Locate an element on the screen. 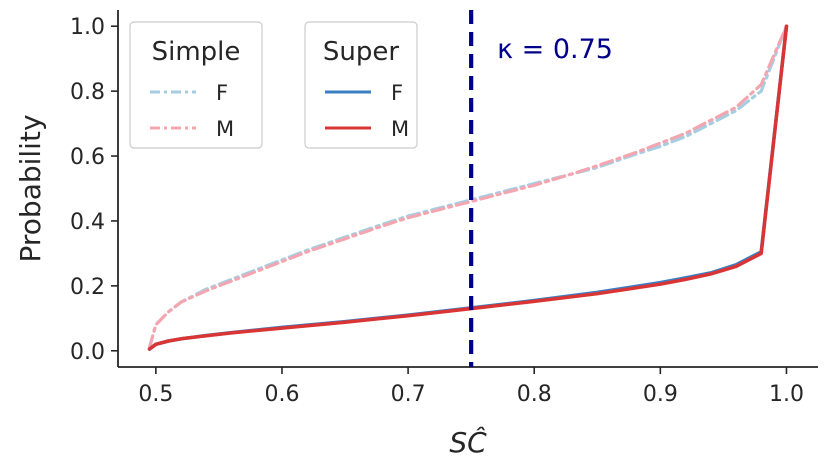 The width and height of the screenshot is (831, 475). y-tick-label: 0.4 is located at coordinates (87, 222).